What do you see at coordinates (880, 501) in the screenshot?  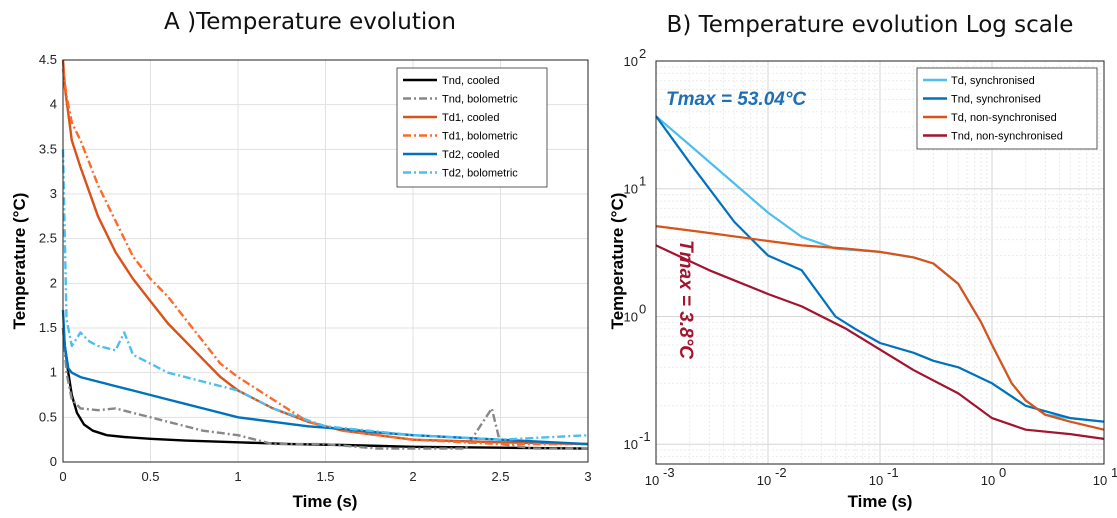 I see `chart-b-x-axis-label: Time (s)` at bounding box center [880, 501].